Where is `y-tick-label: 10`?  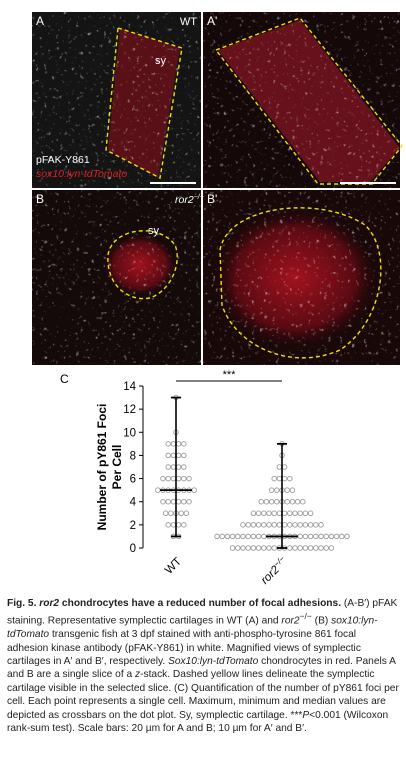 y-tick-label: 10 is located at coordinates (129, 433).